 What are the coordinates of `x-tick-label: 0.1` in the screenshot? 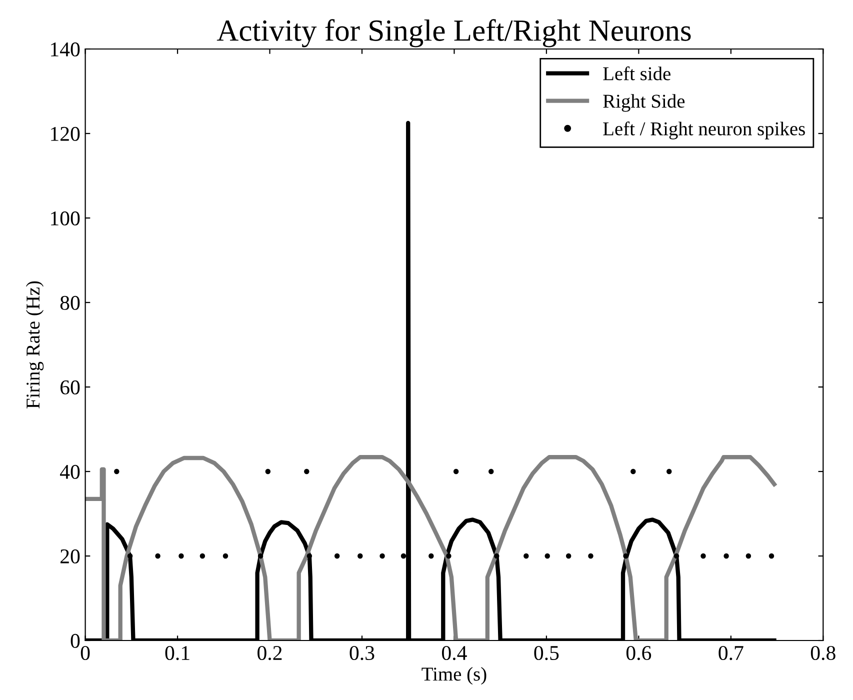 It's located at (177, 653).